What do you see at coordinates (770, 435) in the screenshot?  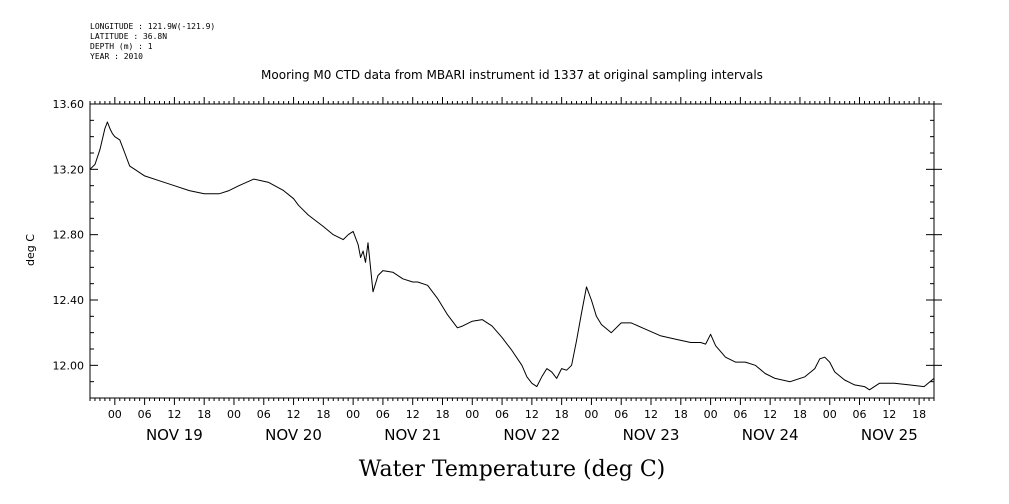 I see `x-day-label: NOV 24` at bounding box center [770, 435].